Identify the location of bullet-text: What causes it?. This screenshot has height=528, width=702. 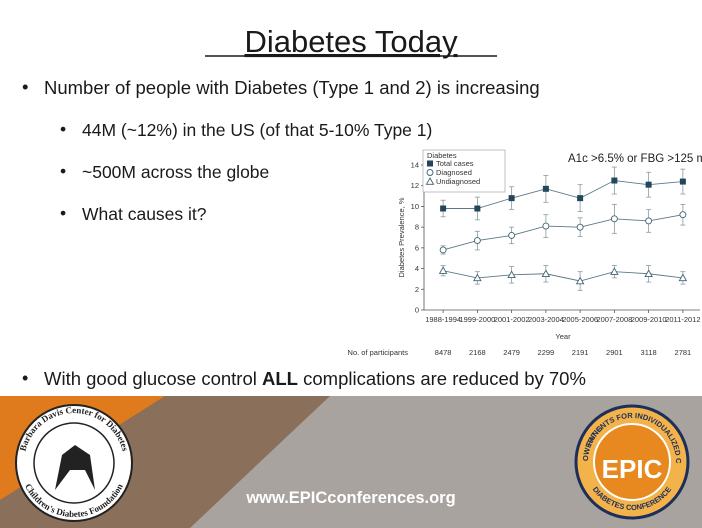
(144, 214).